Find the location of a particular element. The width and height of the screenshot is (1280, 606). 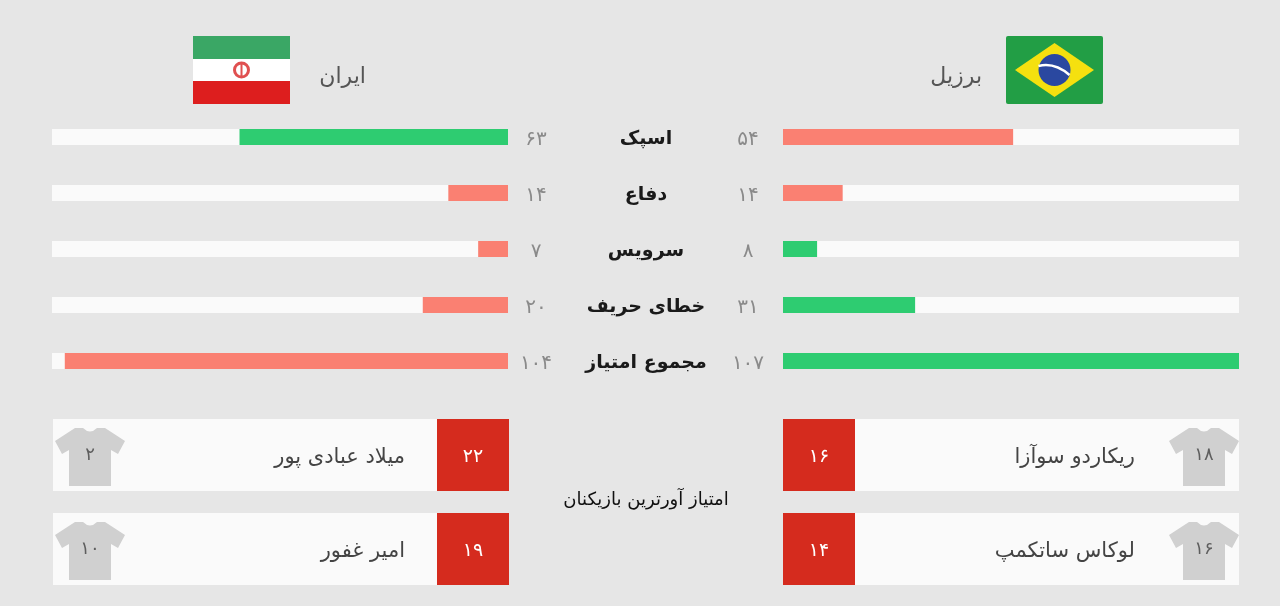

category-label: امیر غفور is located at coordinates (362, 550).